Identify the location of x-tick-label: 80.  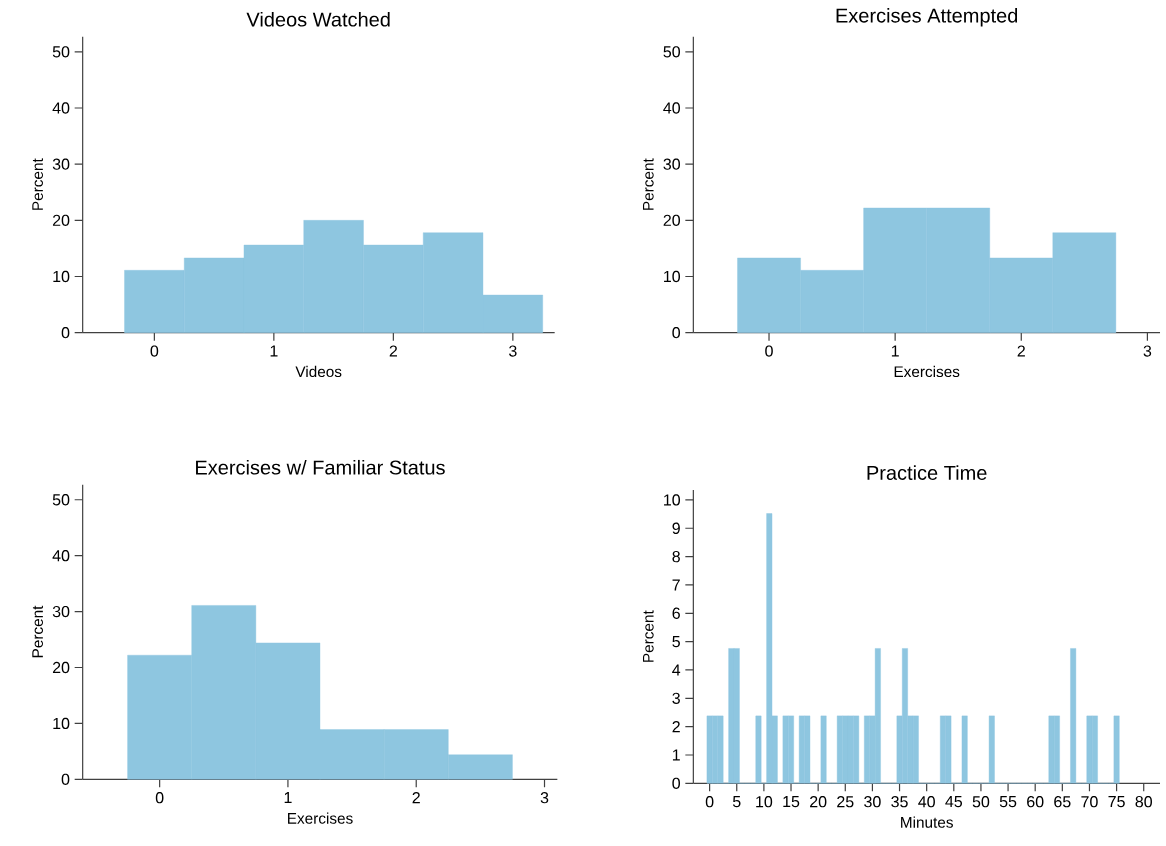
(1143, 802).